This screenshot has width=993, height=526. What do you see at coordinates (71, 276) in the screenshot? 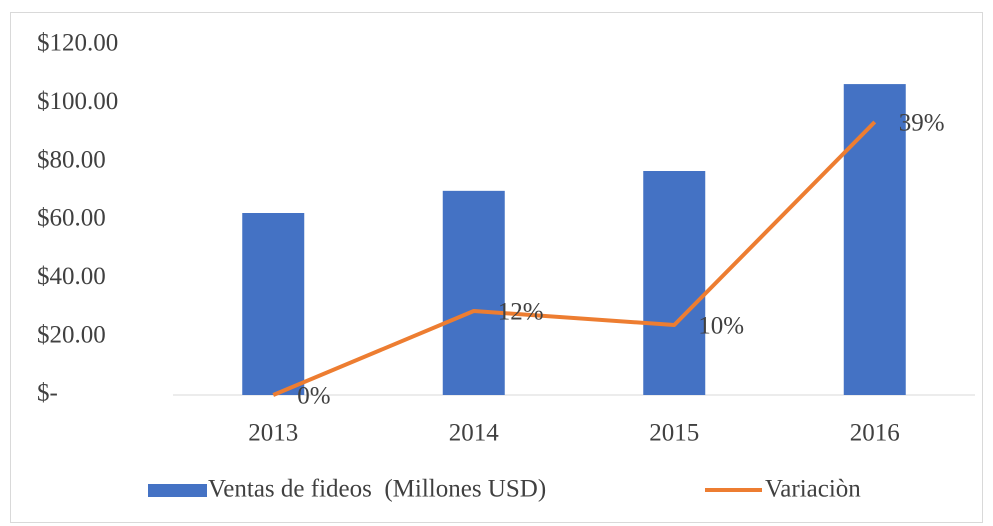
I see `y-tick-label: $40.00` at bounding box center [71, 276].